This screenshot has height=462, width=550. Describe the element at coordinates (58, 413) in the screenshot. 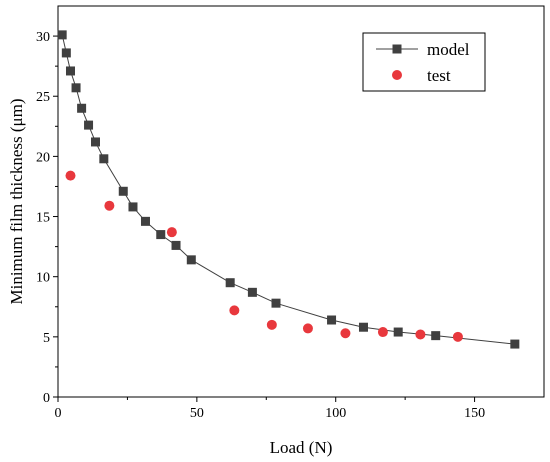

I see `x-tick-label: 0` at that location.